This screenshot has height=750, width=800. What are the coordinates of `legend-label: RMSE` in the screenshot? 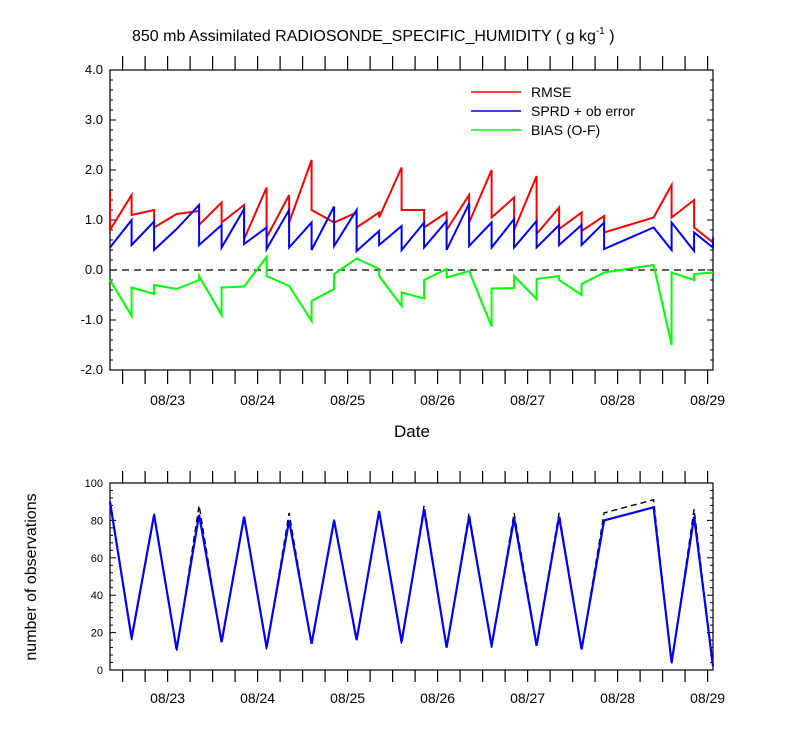 It's located at (551, 92).